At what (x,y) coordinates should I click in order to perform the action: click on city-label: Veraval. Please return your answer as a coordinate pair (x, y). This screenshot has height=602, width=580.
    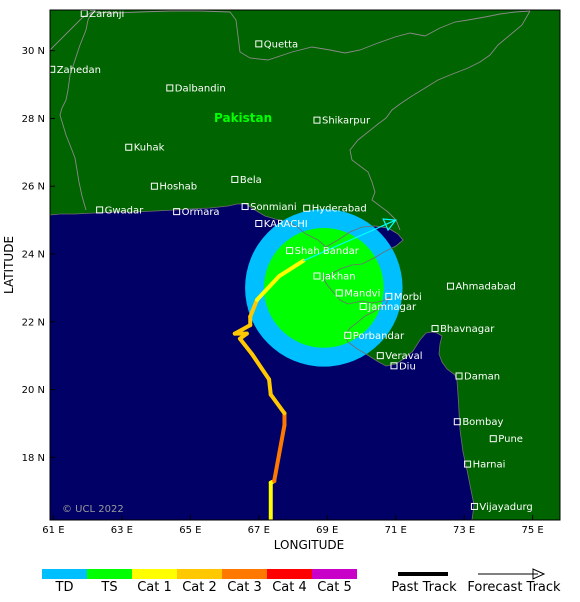
    Looking at the image, I should click on (403, 356).